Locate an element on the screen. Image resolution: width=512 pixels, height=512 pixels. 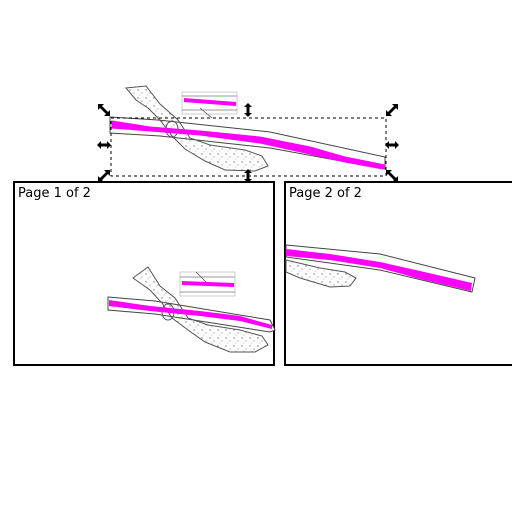
resize-nw-icon is located at coordinates (104, 110).